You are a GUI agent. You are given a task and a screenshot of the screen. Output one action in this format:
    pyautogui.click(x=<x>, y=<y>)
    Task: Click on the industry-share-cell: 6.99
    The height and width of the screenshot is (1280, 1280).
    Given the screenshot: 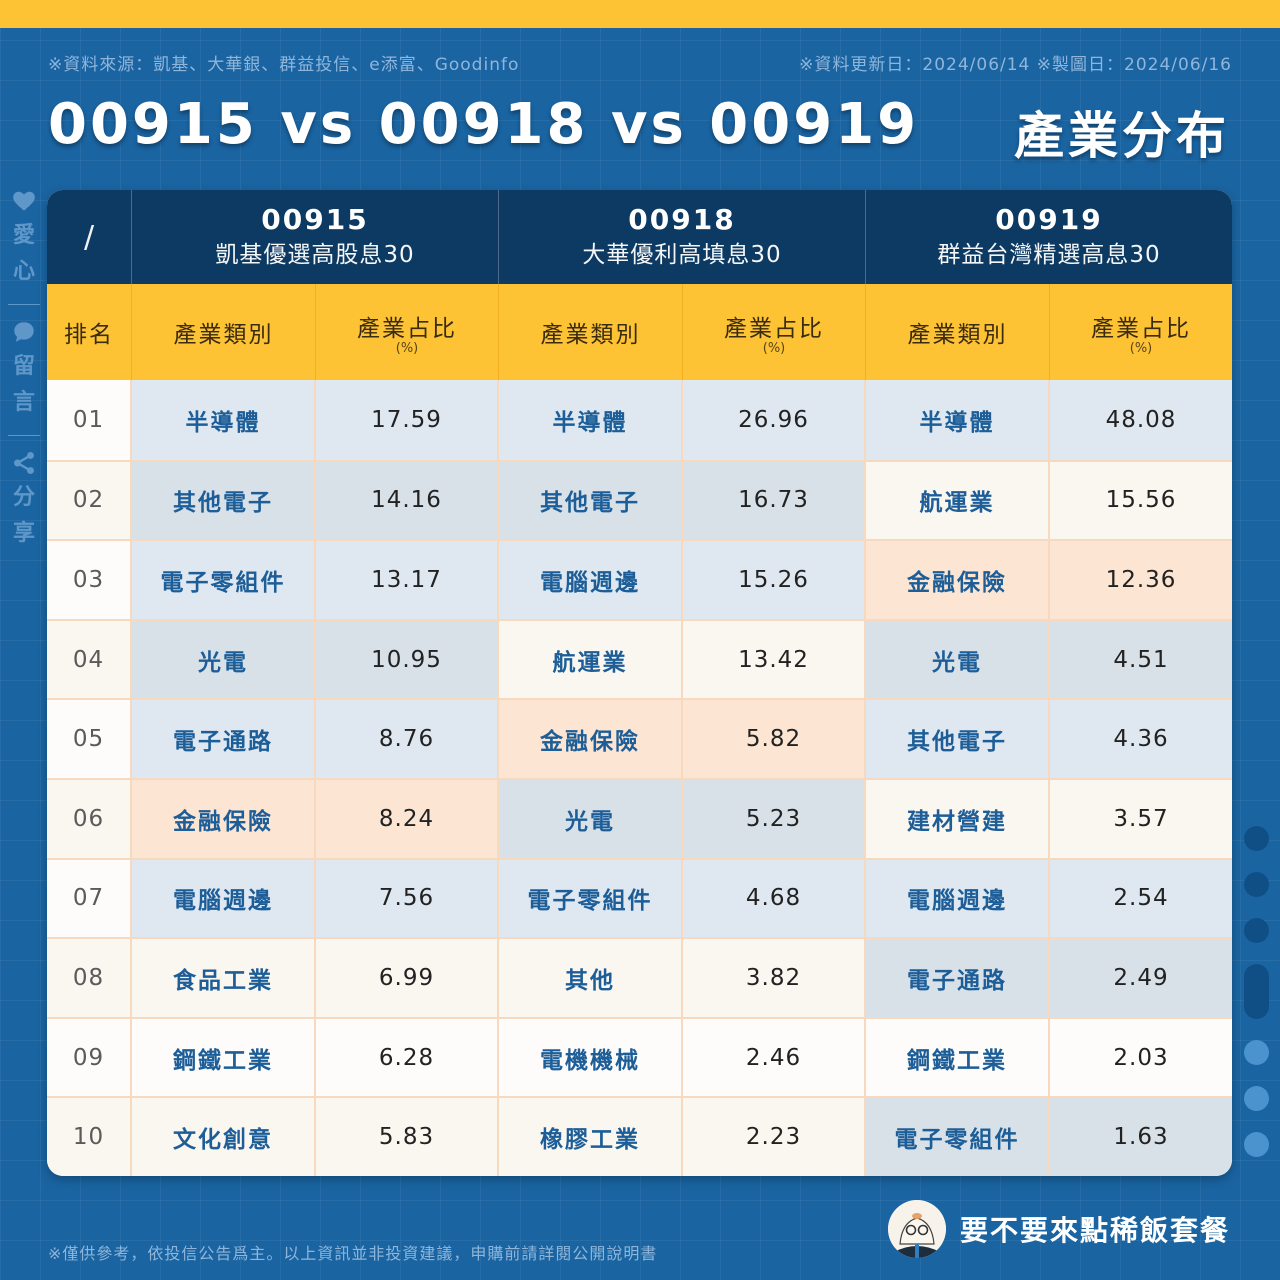 What is the action you would take?
    pyautogui.click(x=407, y=978)
    